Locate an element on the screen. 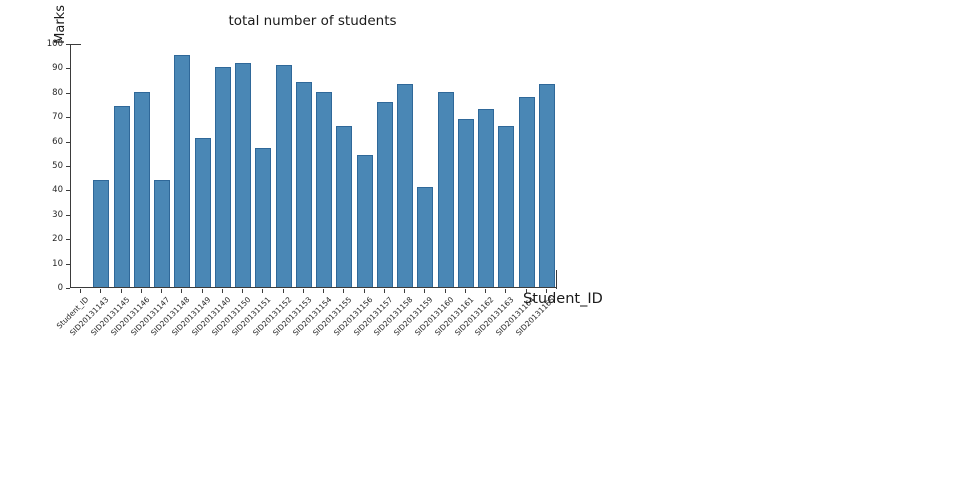  x-tick-mark-SID20131149 is located at coordinates (202, 291).